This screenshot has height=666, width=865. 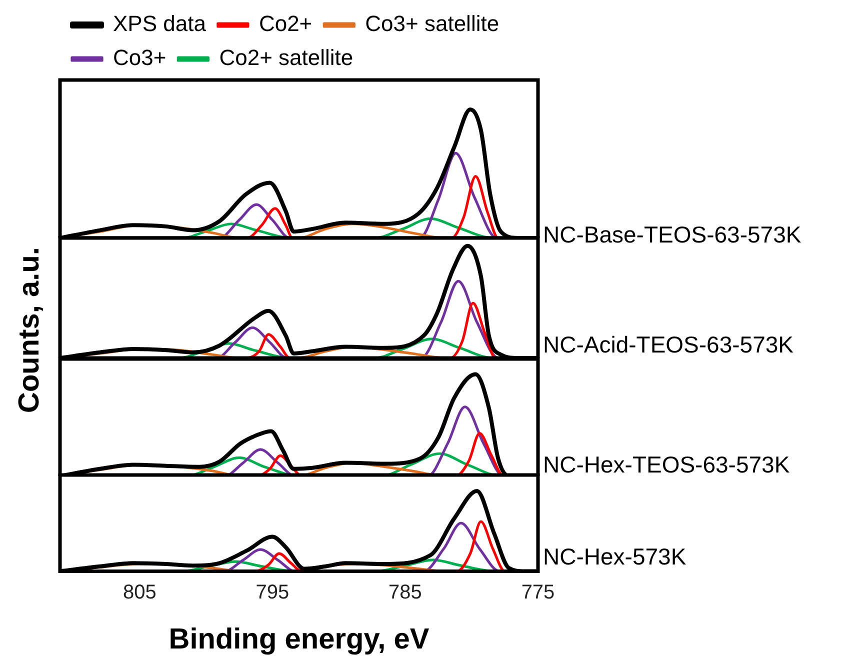 I want to click on text: NC-Acid-TEOS-63-573K, so click(x=668, y=345).